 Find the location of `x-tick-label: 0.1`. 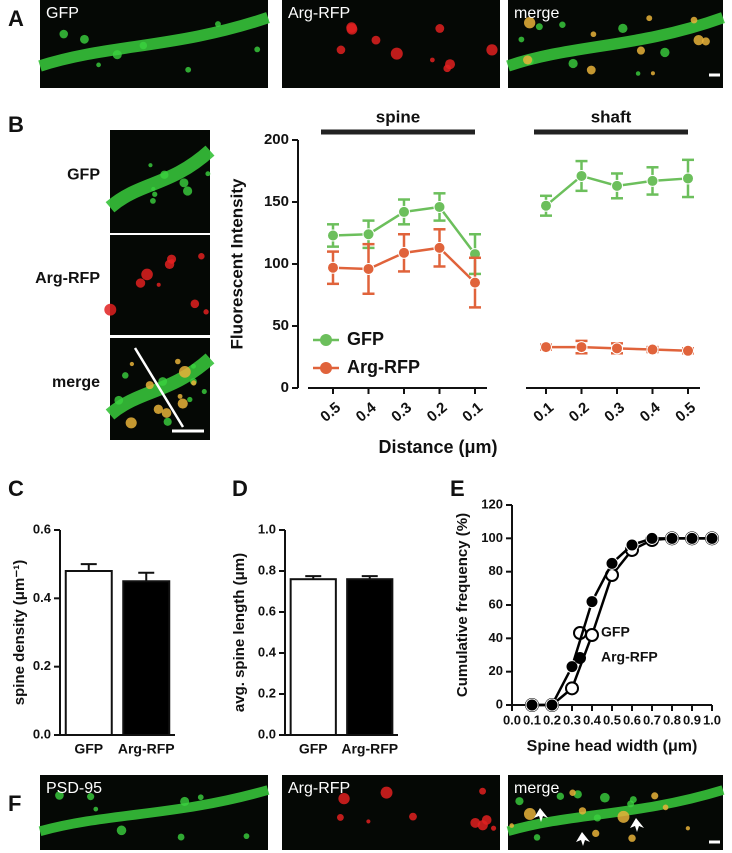

x-tick-label: 0.1 is located at coordinates (532, 719).